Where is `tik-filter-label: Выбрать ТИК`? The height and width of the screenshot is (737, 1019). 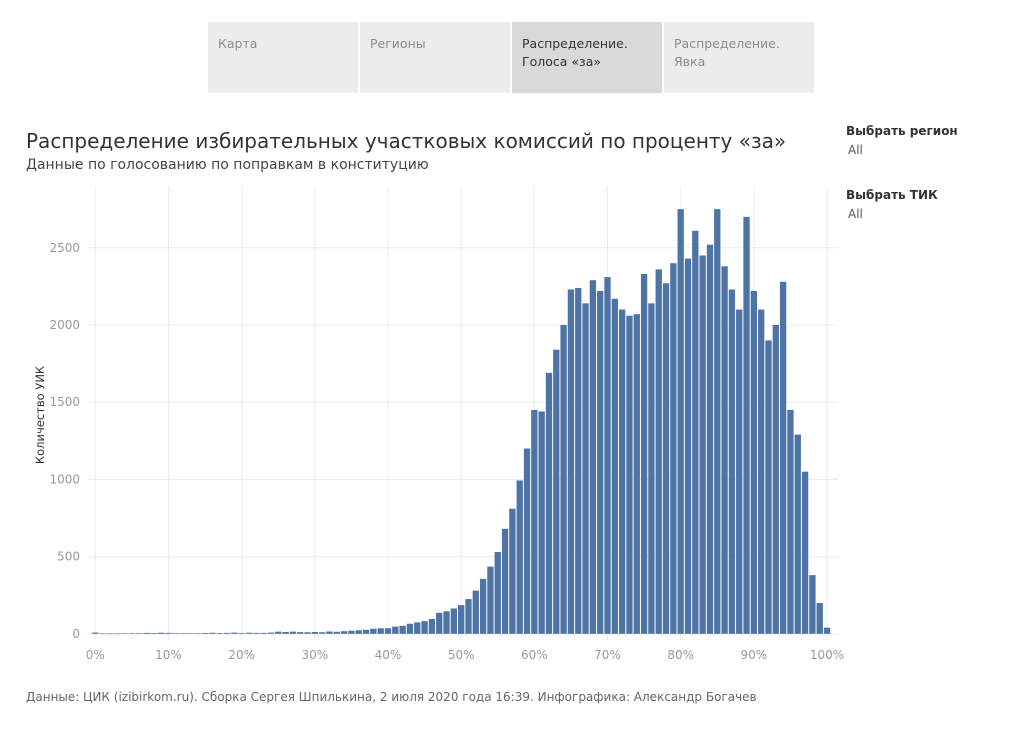
tik-filter-label: Выбрать ТИК is located at coordinates (892, 195).